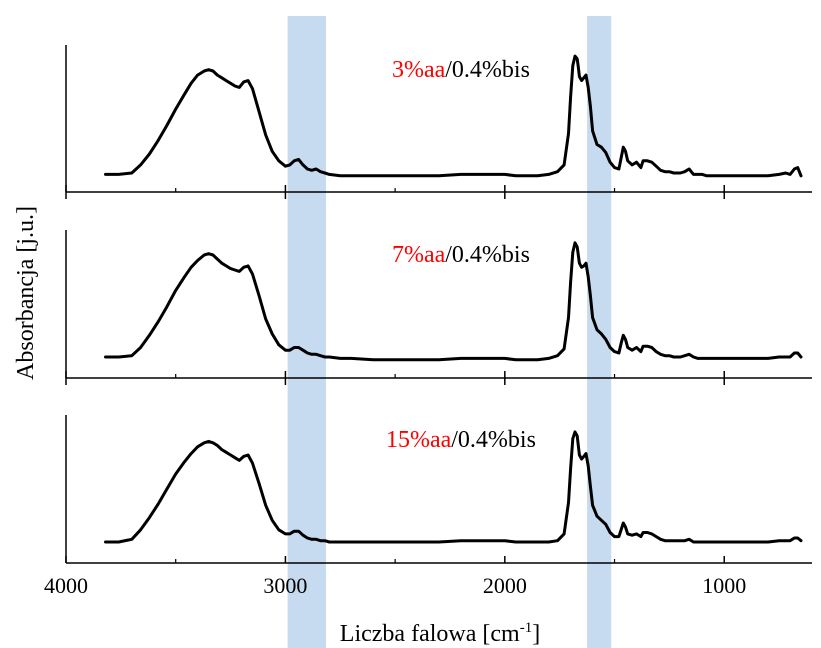 This screenshot has width=821, height=648. What do you see at coordinates (526, 628) in the screenshot?
I see `x-axis-title-superscript: -1` at bounding box center [526, 628].